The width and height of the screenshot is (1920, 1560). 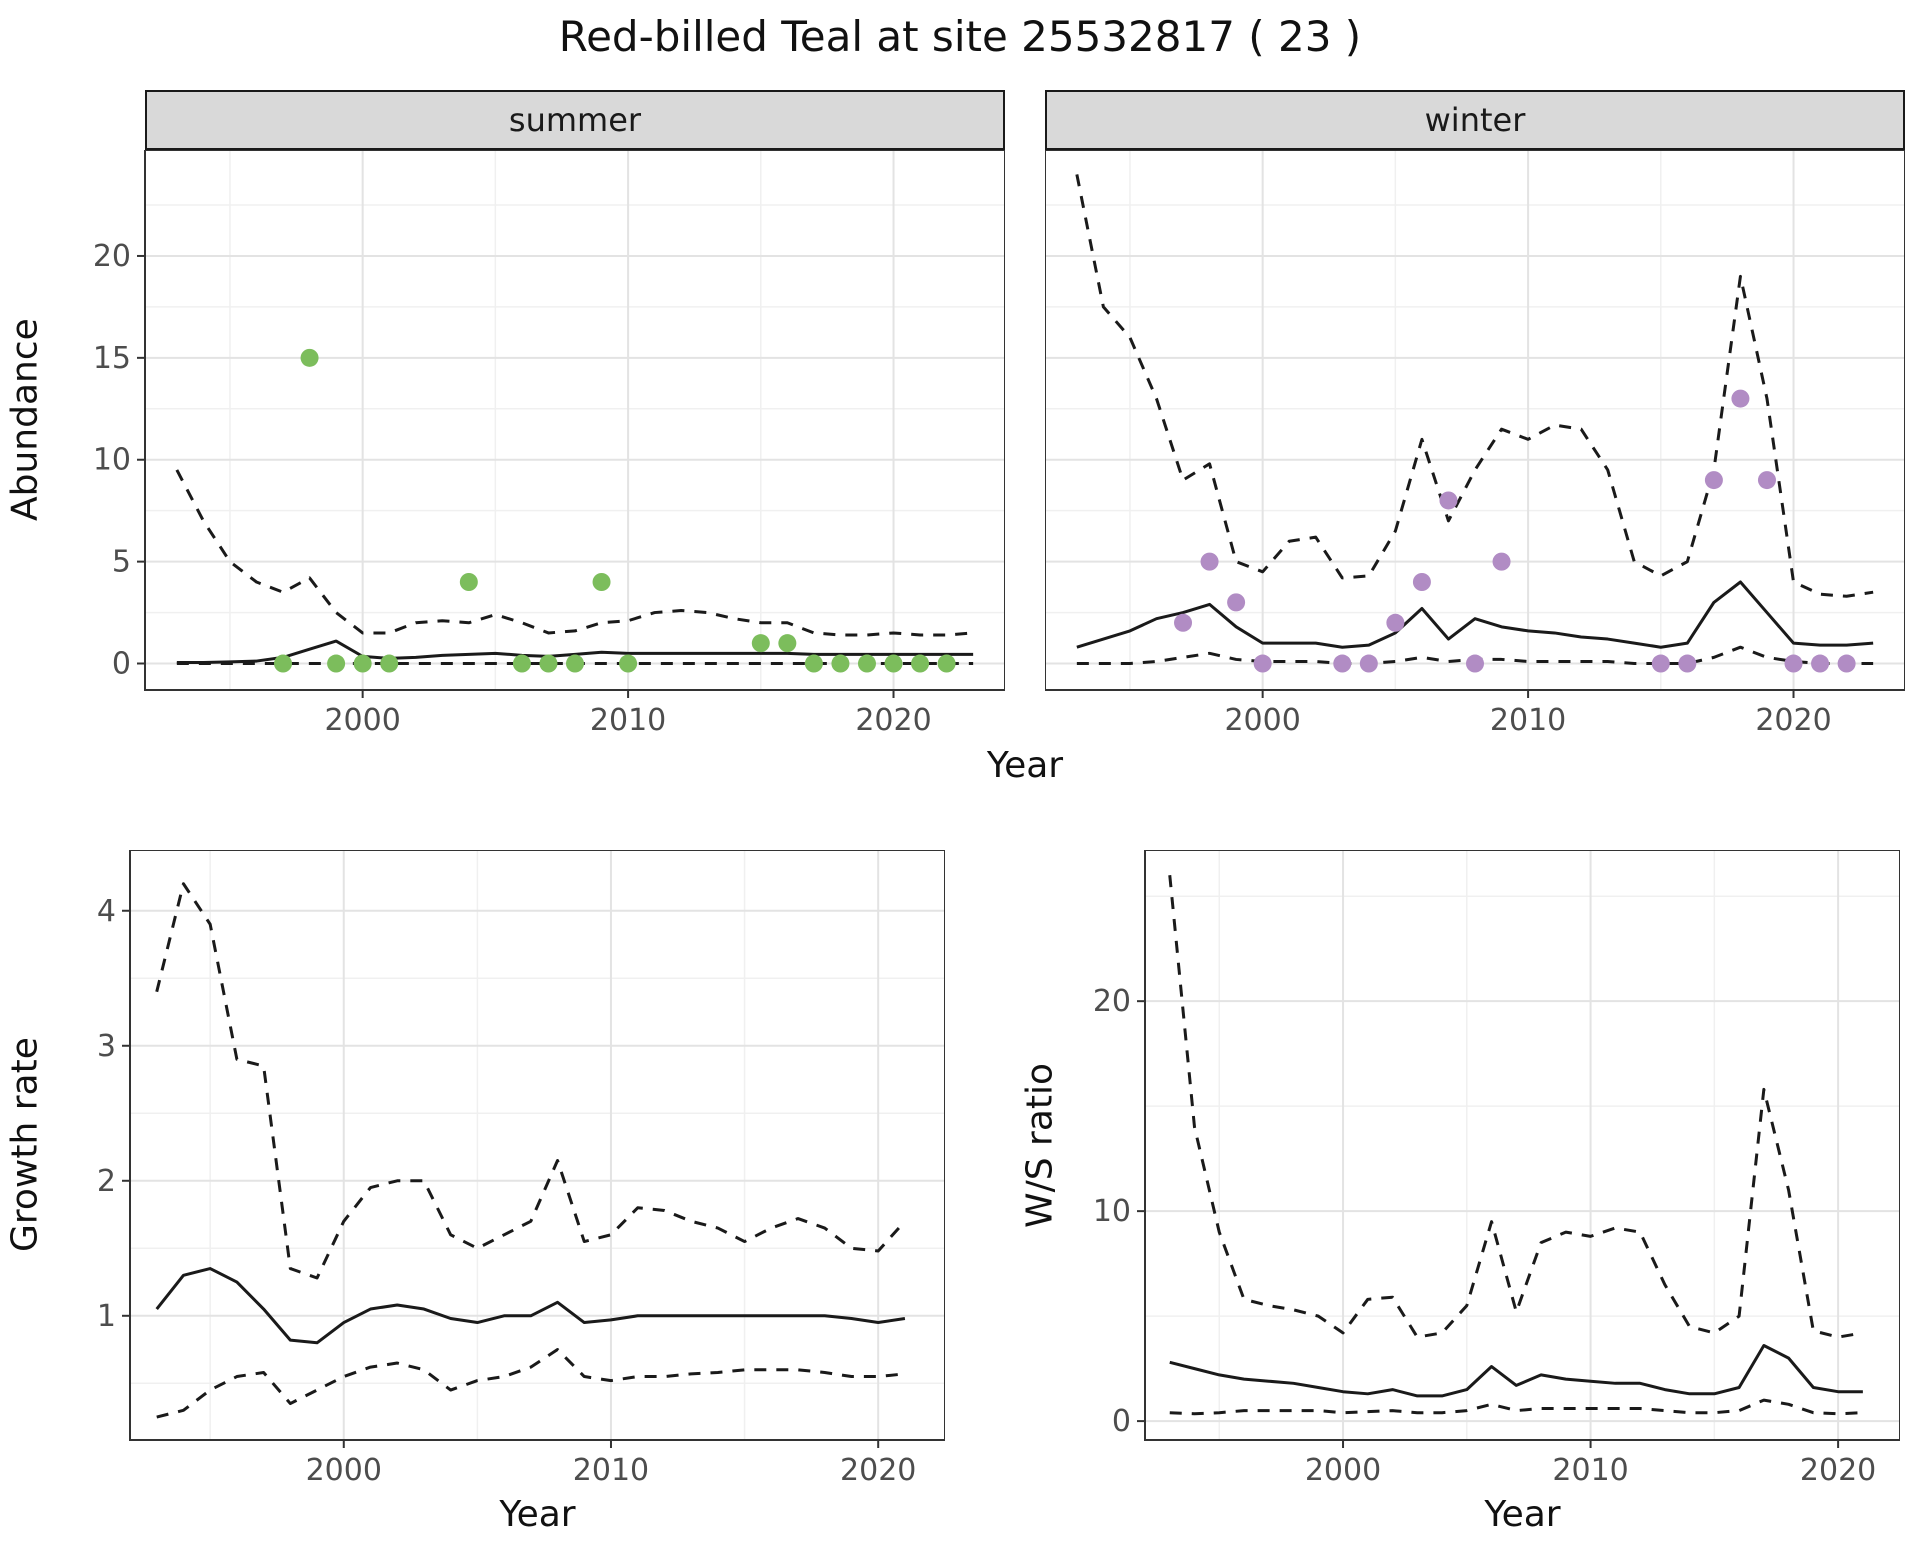 I want to click on abundance-y-axis-label: Abundance, so click(x=25, y=420).